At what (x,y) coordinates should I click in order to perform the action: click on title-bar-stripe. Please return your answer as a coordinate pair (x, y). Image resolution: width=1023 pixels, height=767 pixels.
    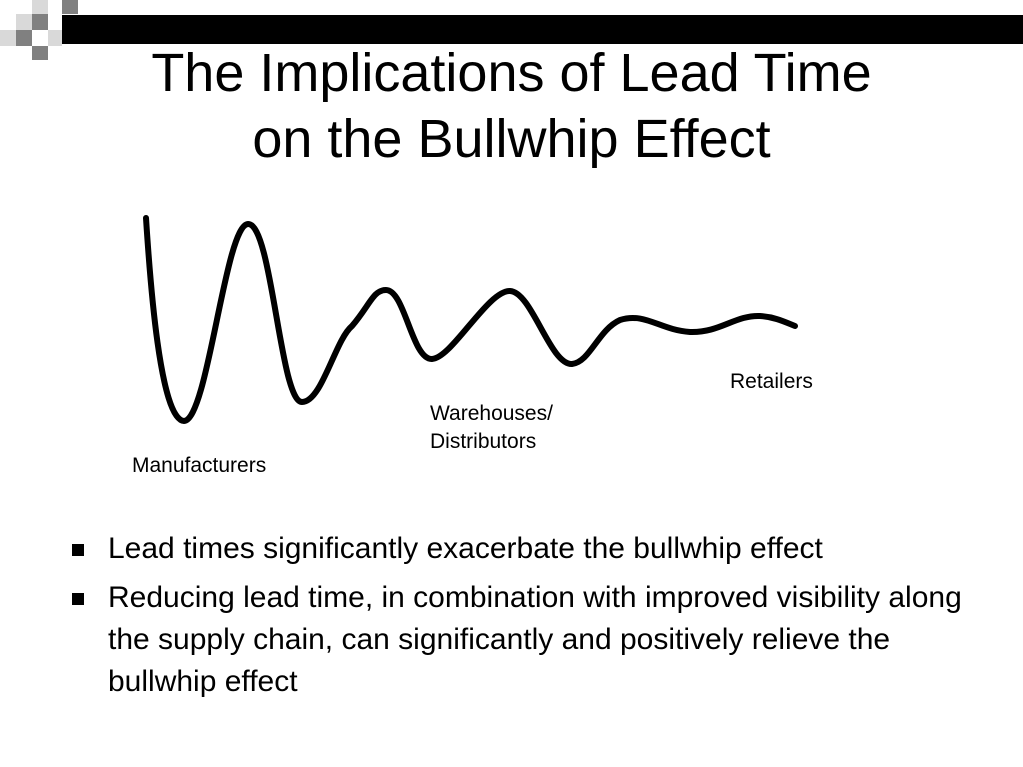
    Looking at the image, I should click on (542, 29).